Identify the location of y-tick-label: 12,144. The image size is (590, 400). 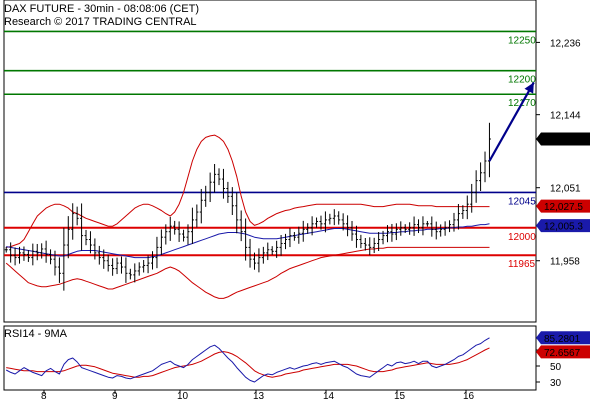
(565, 116).